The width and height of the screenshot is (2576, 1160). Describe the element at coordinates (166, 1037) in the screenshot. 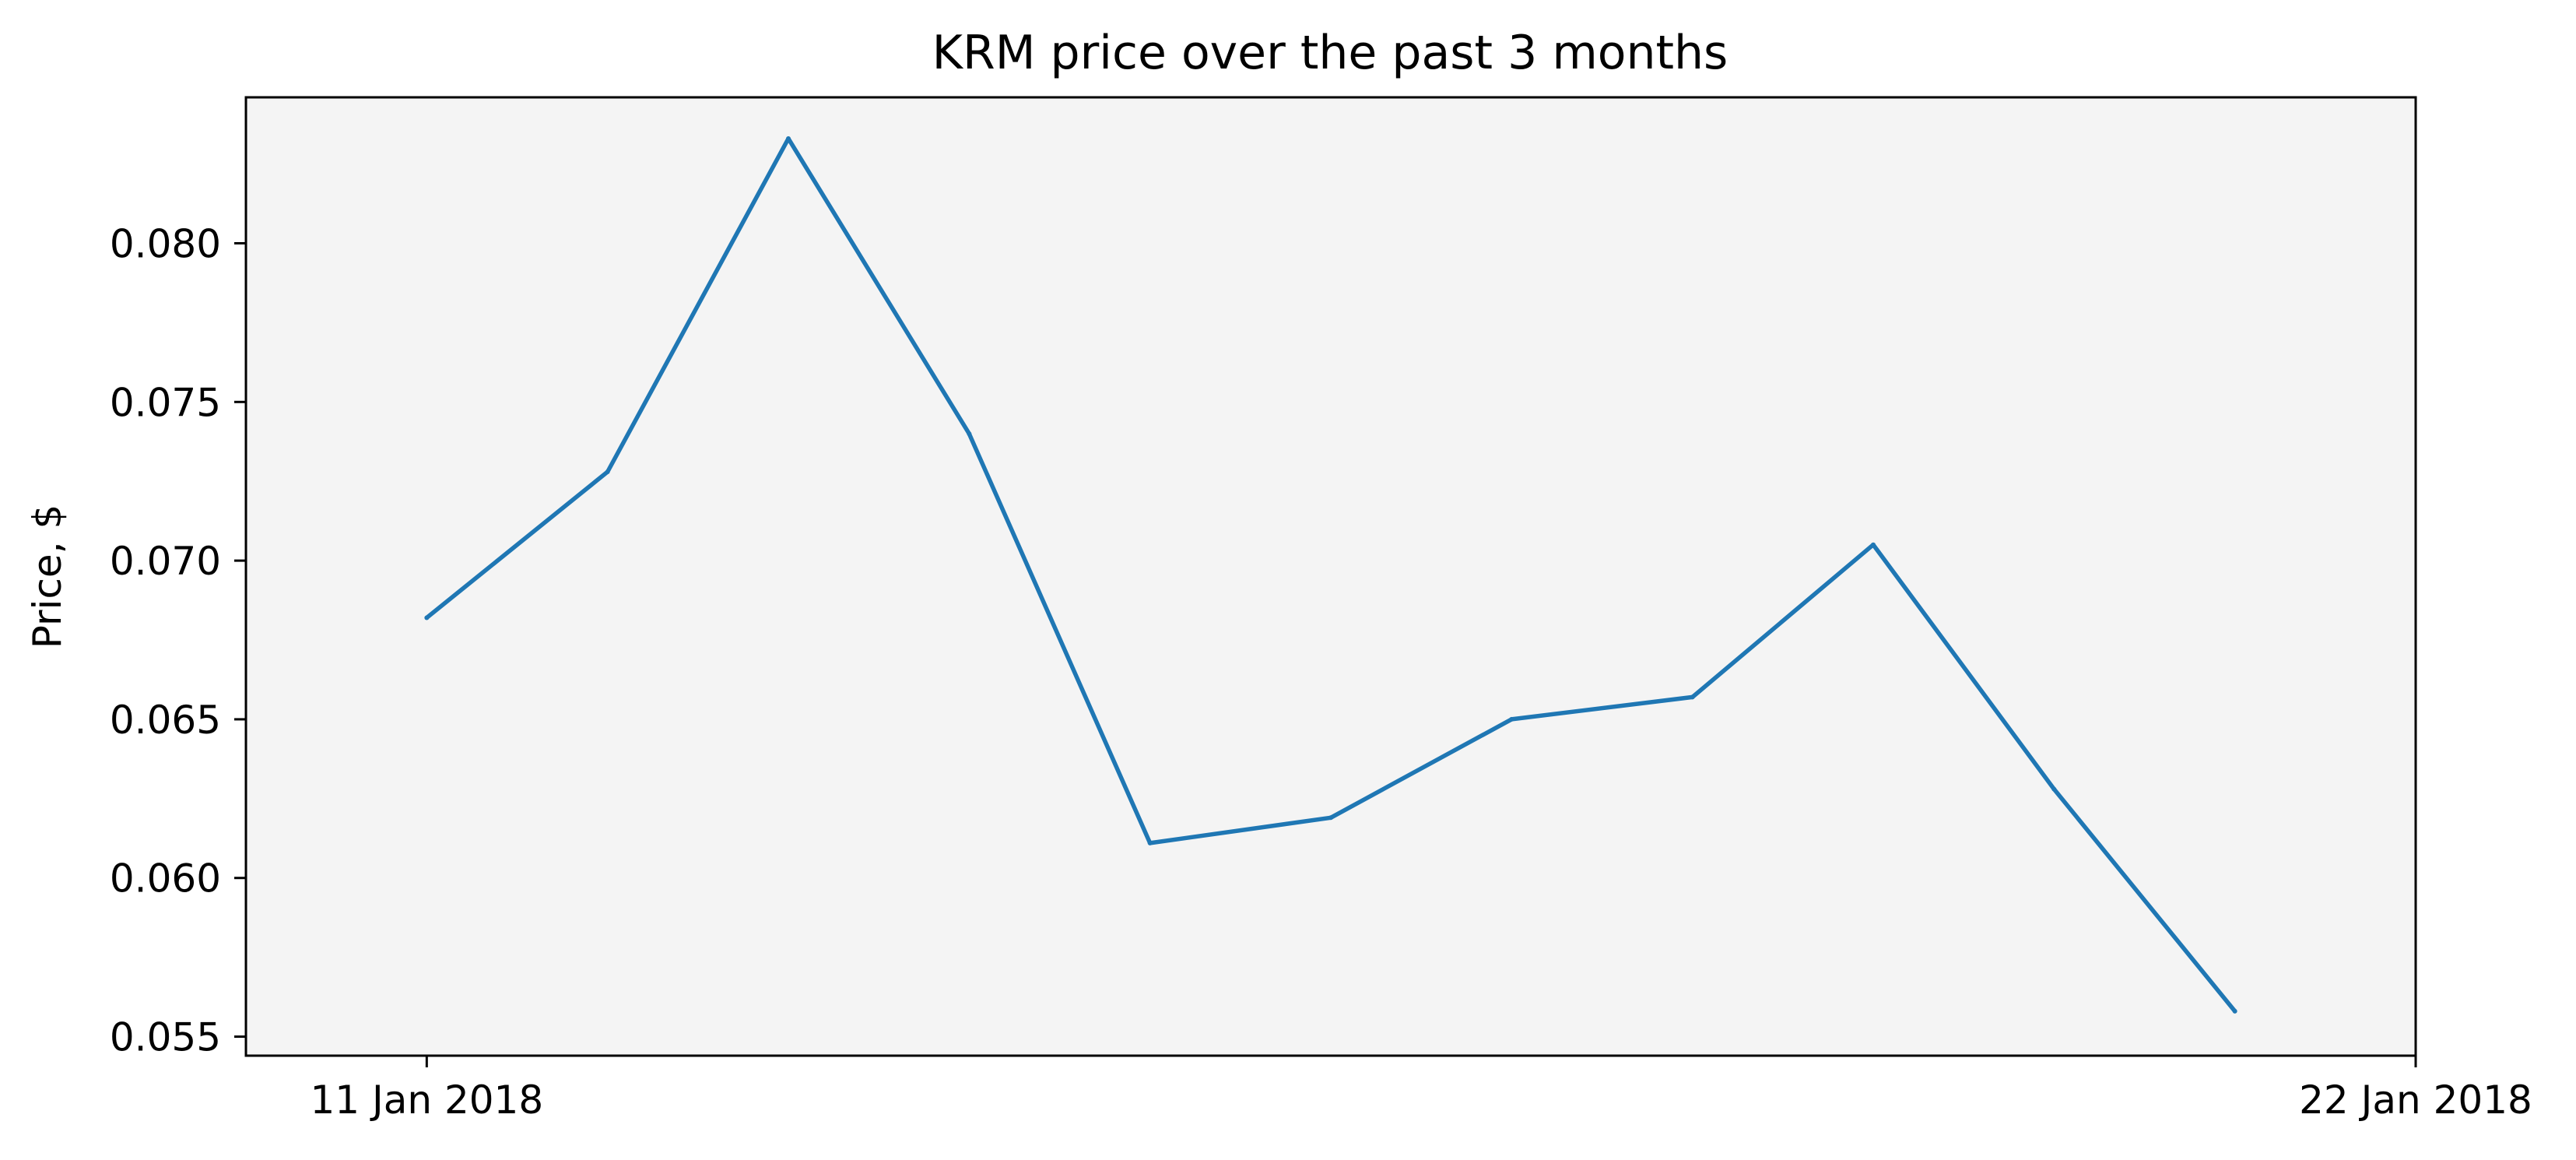

I see `y-tick-label: 0.055` at that location.